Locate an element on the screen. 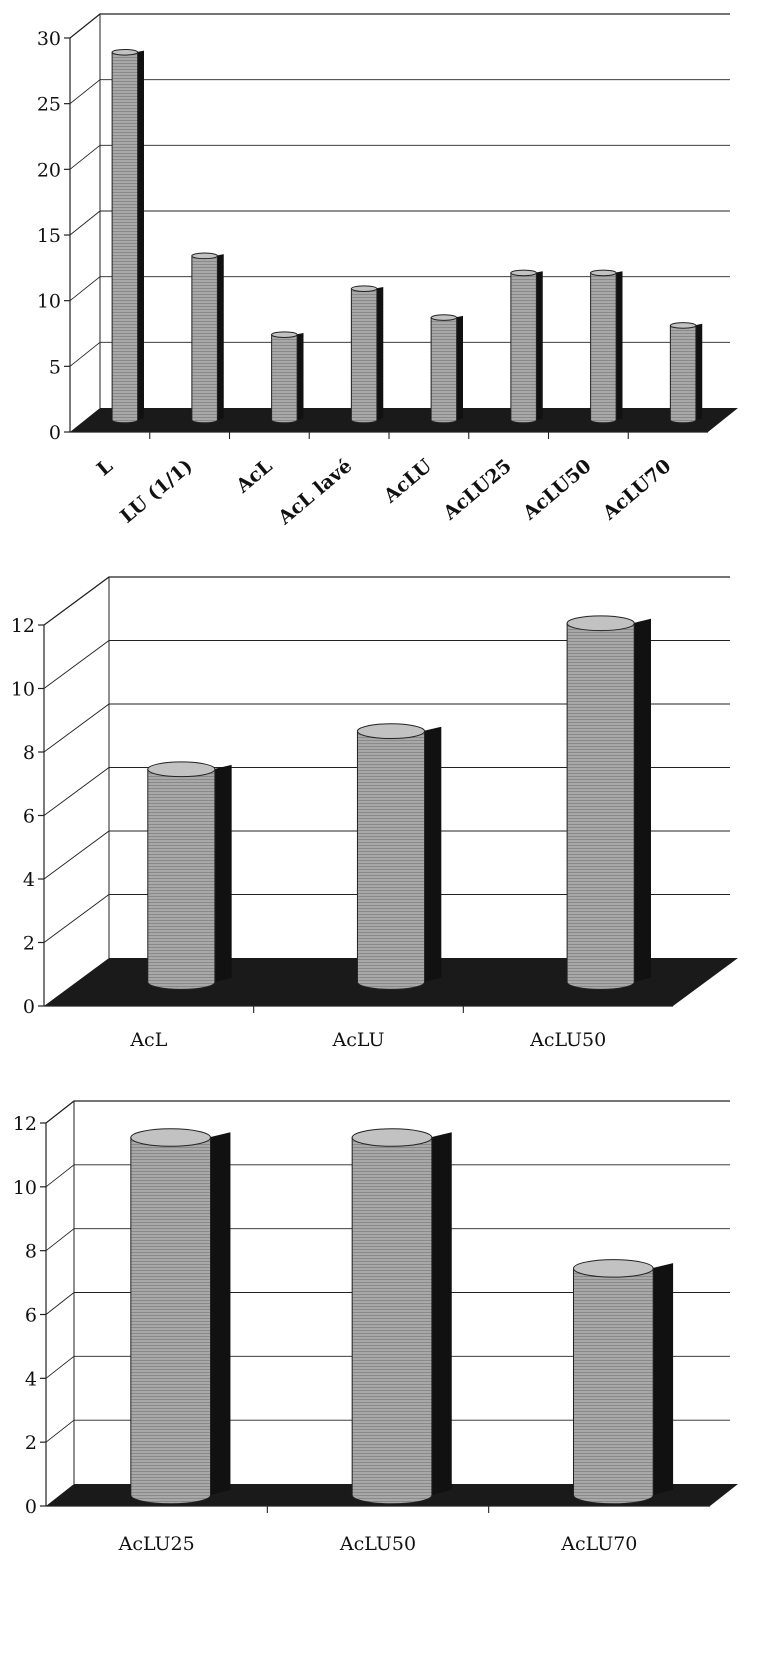 The image size is (776, 1661). y-tick-label: 30 is located at coordinates (49, 39).